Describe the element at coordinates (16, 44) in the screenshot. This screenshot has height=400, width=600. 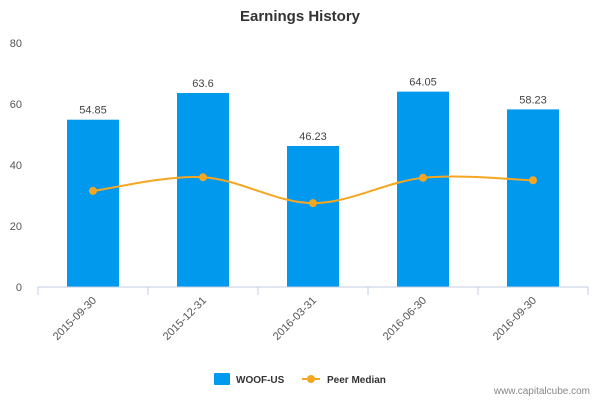
I see `y-tick-label: 80` at that location.